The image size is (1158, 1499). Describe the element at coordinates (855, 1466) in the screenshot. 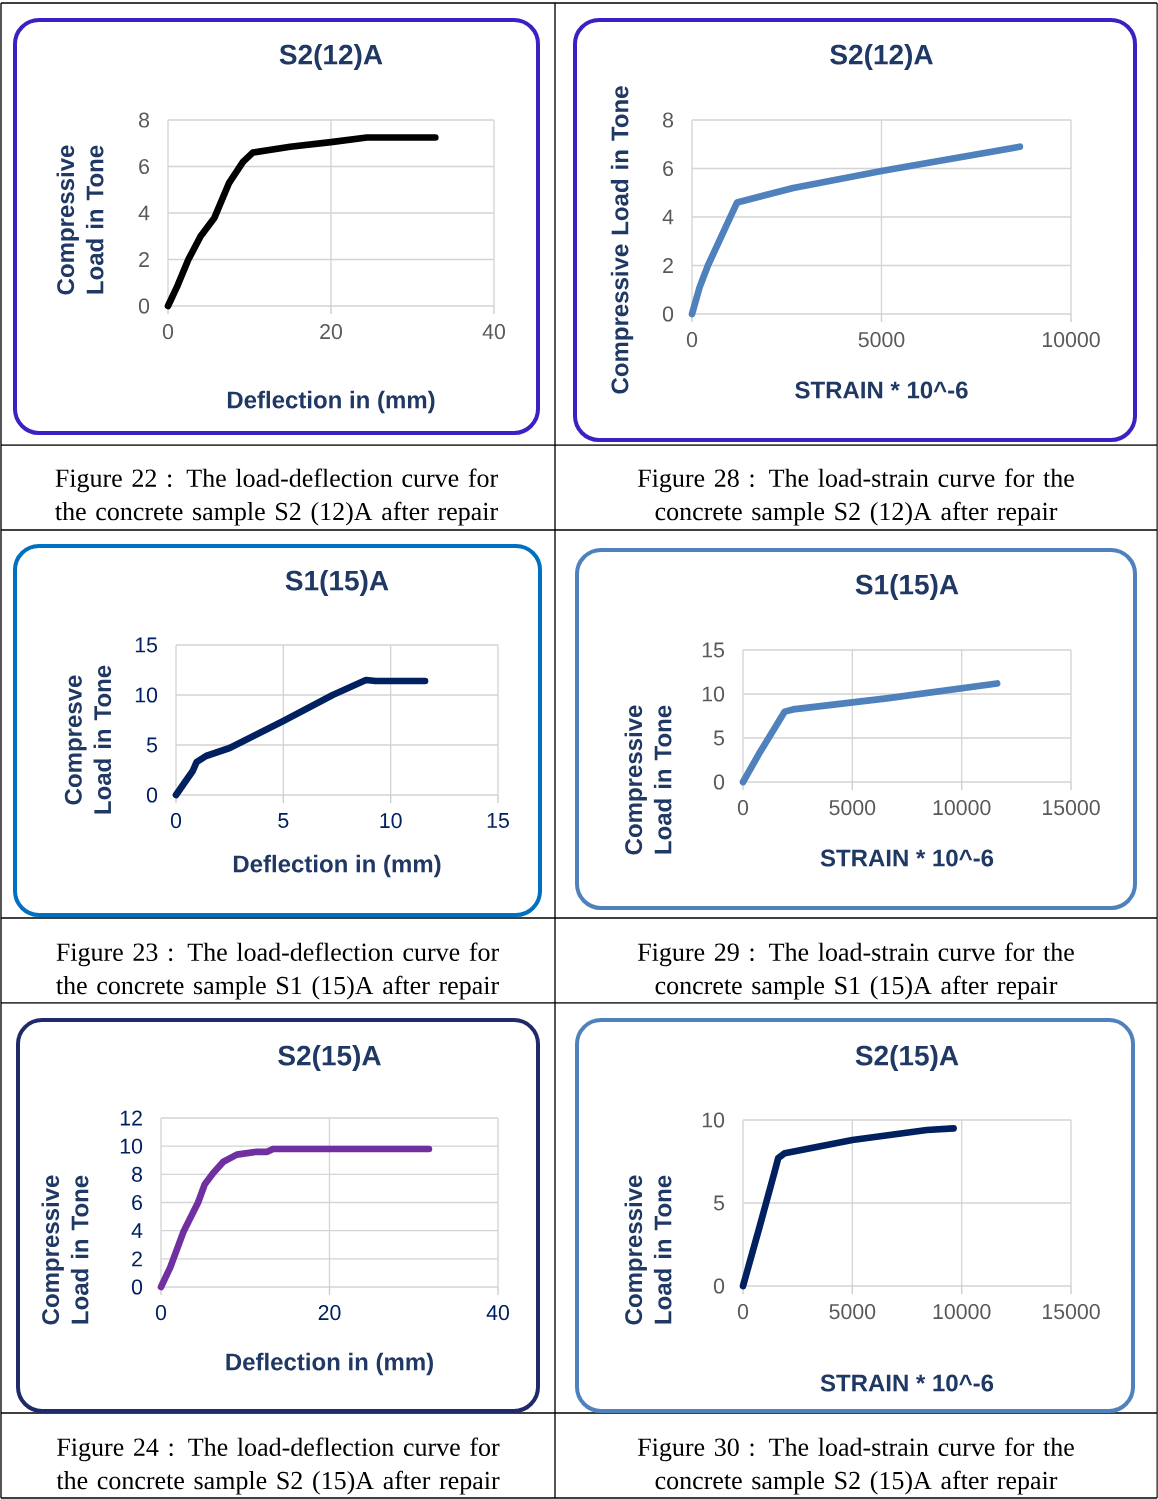

I see `caption: Figure 30 : The load-strain curve for the concrete sample S2 (15)A after repair` at that location.